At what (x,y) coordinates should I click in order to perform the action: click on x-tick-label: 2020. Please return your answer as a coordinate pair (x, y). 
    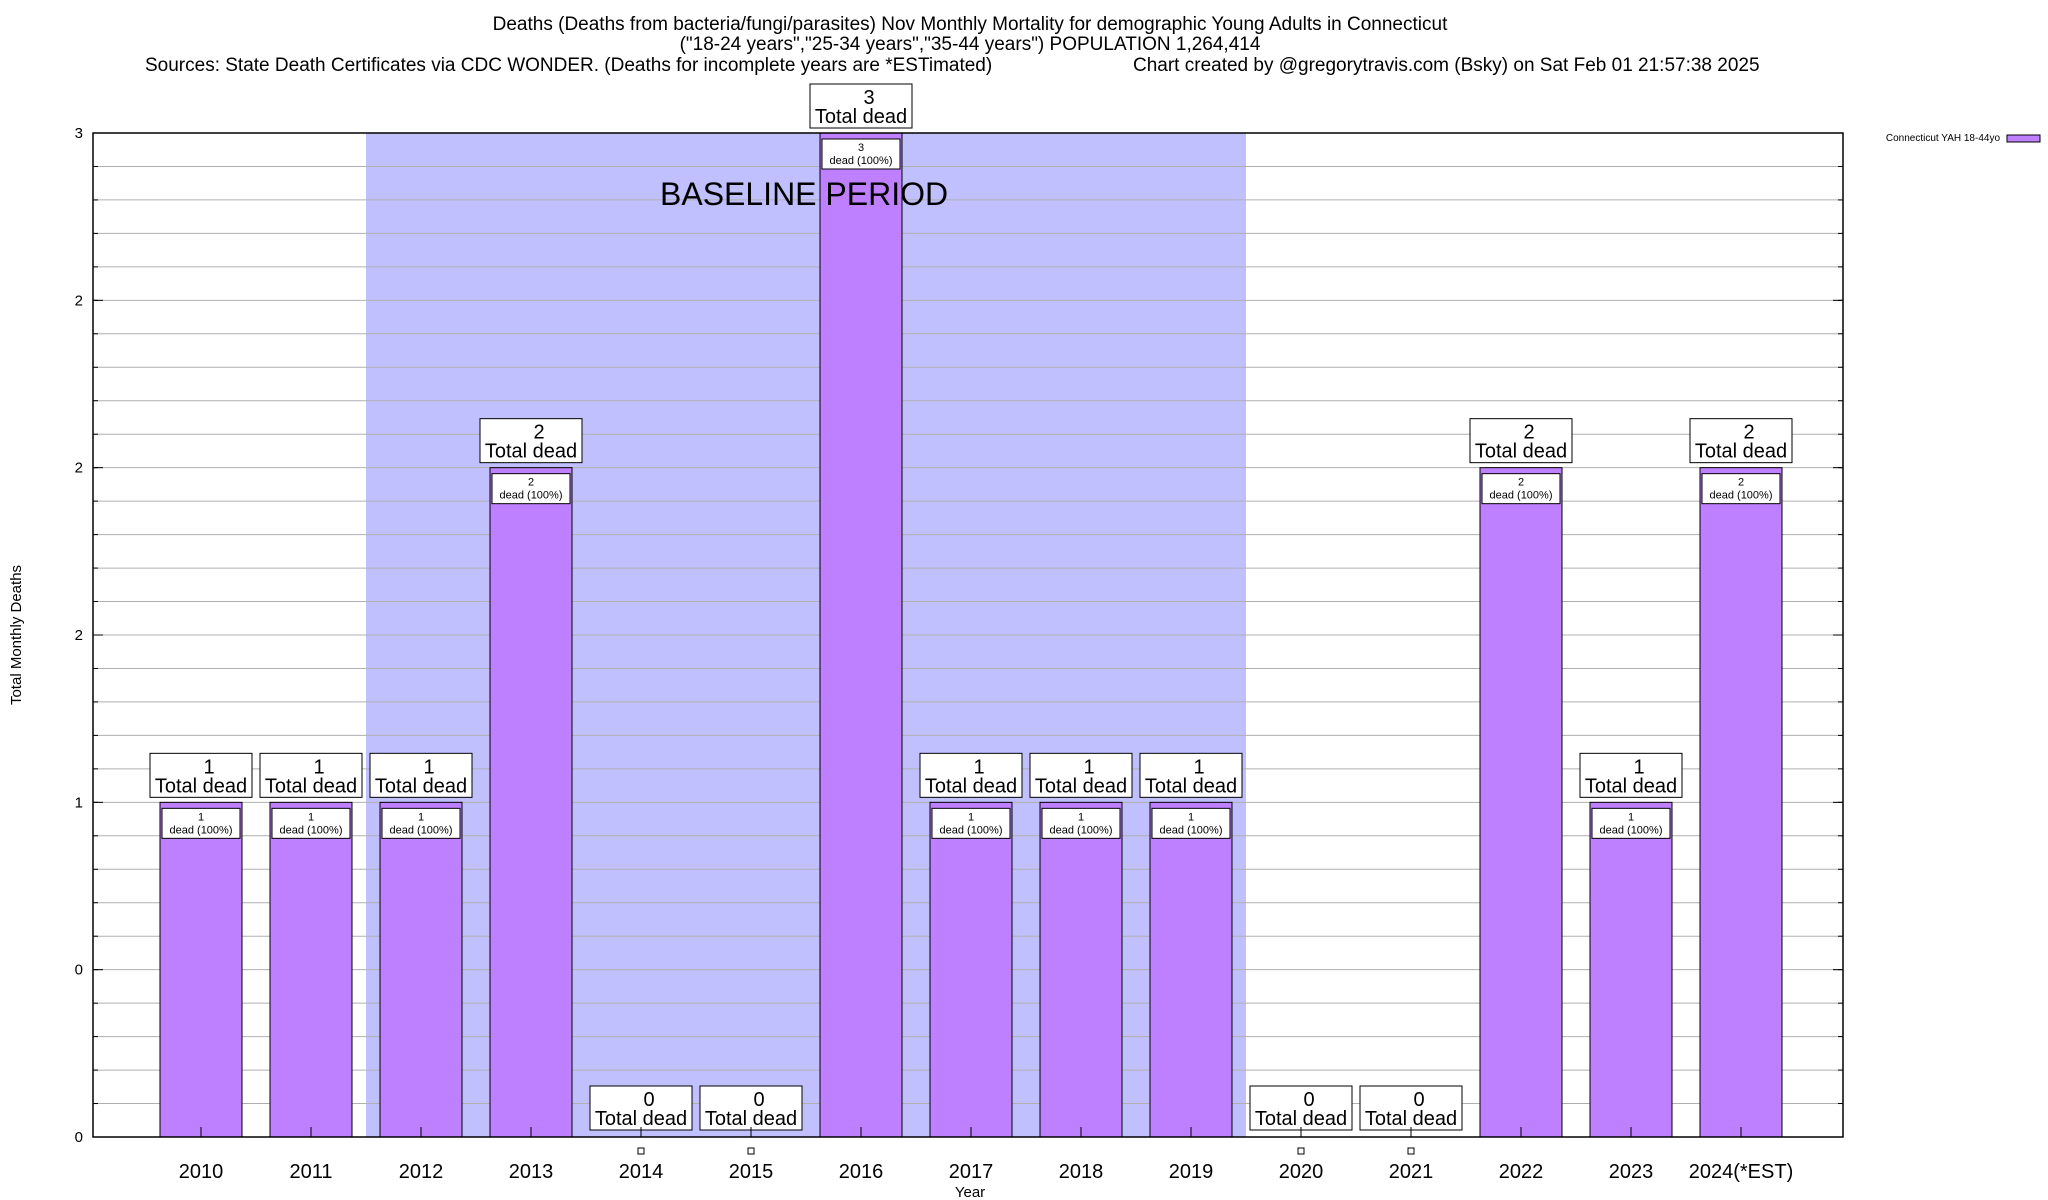
    Looking at the image, I should click on (1301, 1172).